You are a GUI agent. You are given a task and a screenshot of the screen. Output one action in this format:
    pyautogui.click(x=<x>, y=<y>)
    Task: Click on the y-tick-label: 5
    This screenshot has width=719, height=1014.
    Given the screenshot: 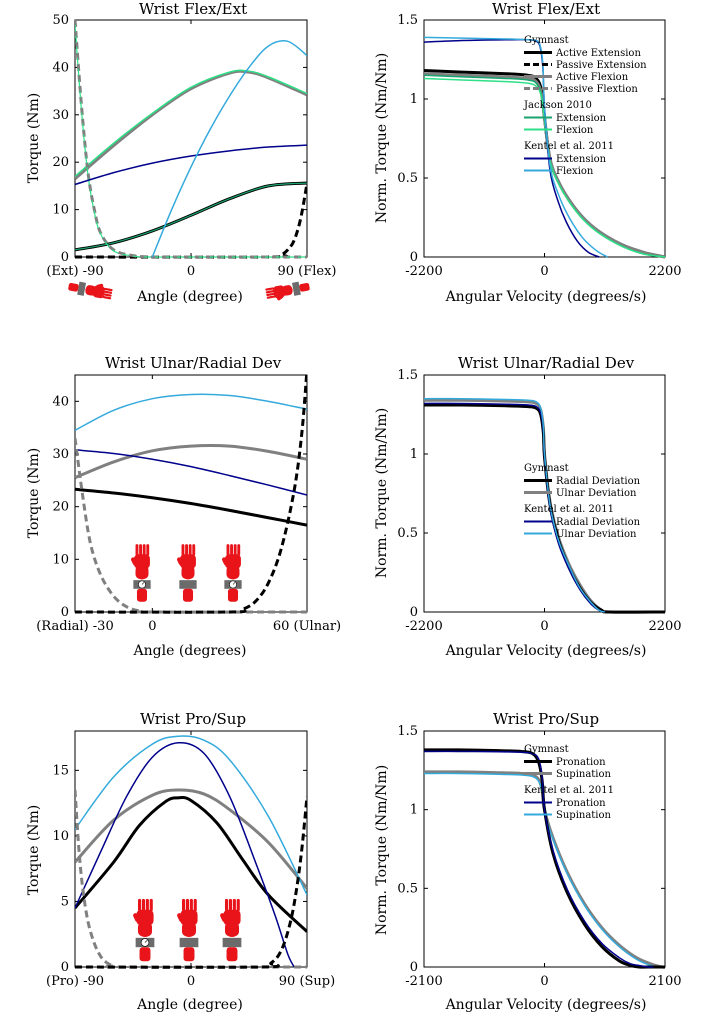 What is the action you would take?
    pyautogui.click(x=65, y=901)
    